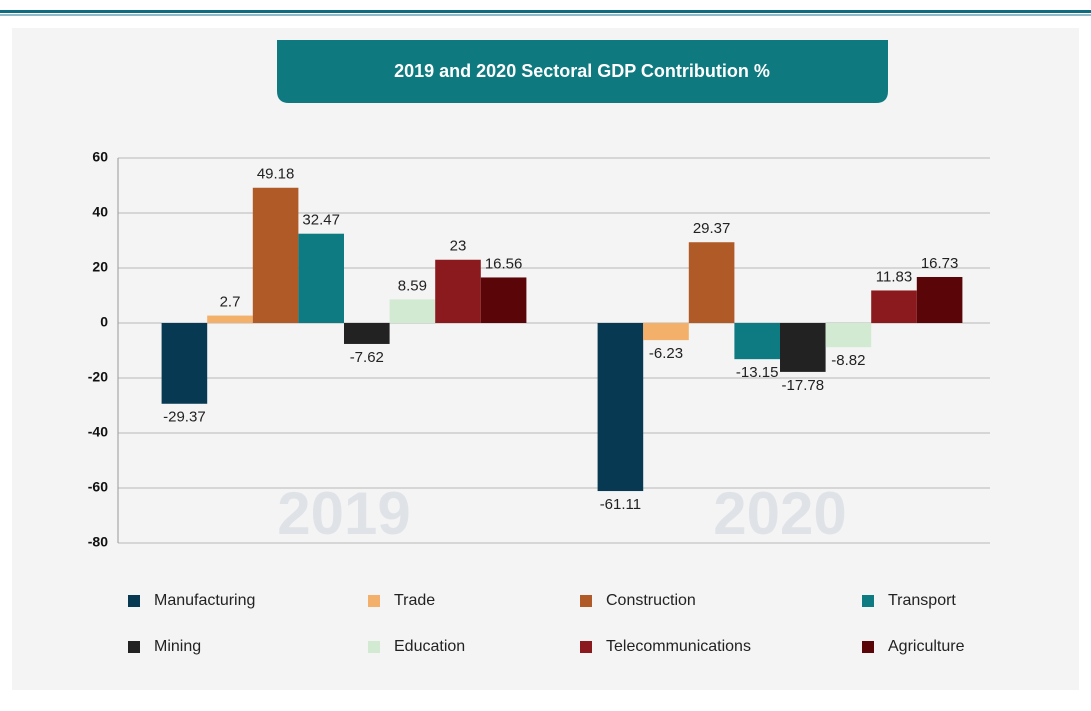 Image resolution: width=1091 pixels, height=711 pixels. What do you see at coordinates (276, 174) in the screenshot?
I see `value-label: 49.18` at bounding box center [276, 174].